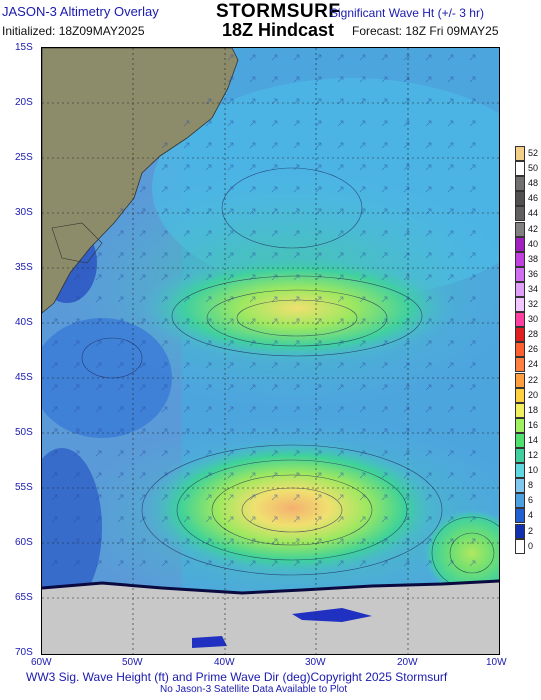 Image resolution: width=541 pixels, height=700 pixels. I want to click on legend-value-label: 14, so click(533, 439).